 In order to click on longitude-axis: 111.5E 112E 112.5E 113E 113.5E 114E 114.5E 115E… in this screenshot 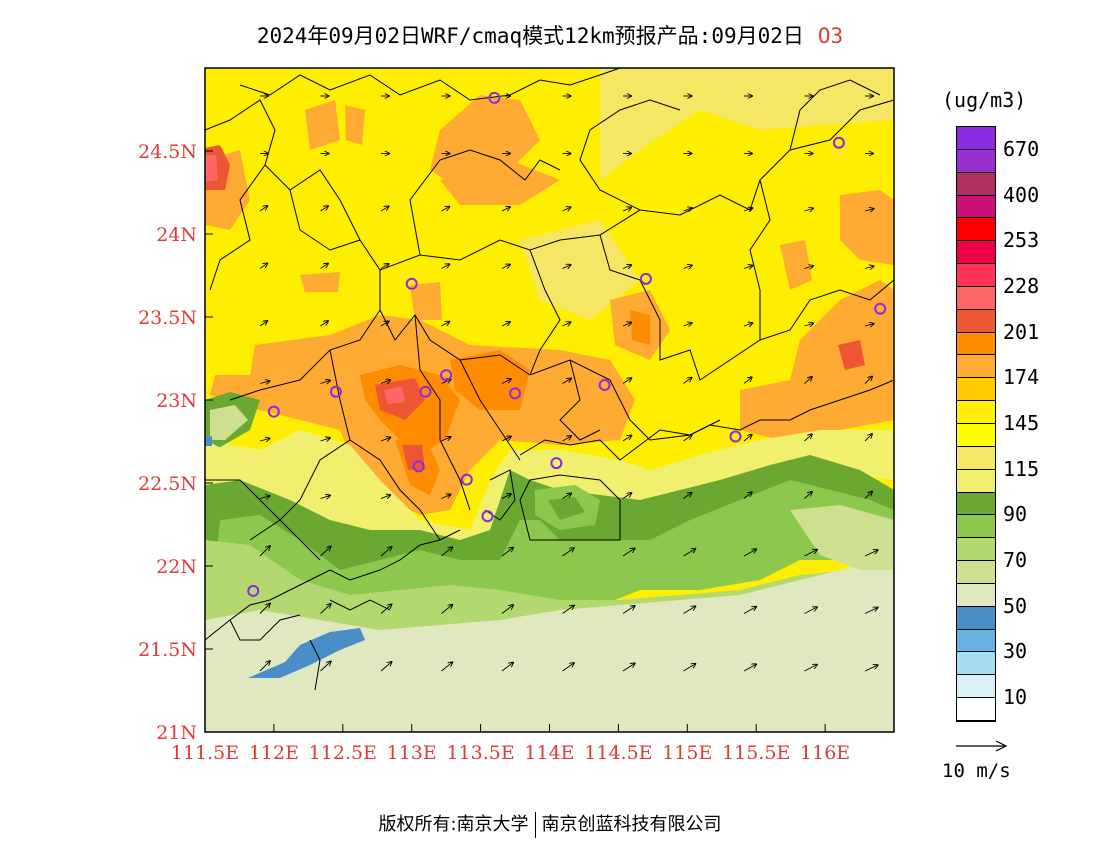, I will do `click(510, 744)`.